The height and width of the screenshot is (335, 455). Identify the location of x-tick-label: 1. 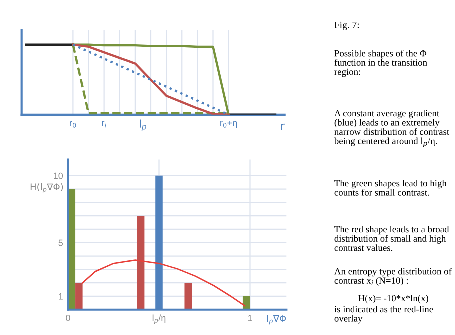
(250, 318).